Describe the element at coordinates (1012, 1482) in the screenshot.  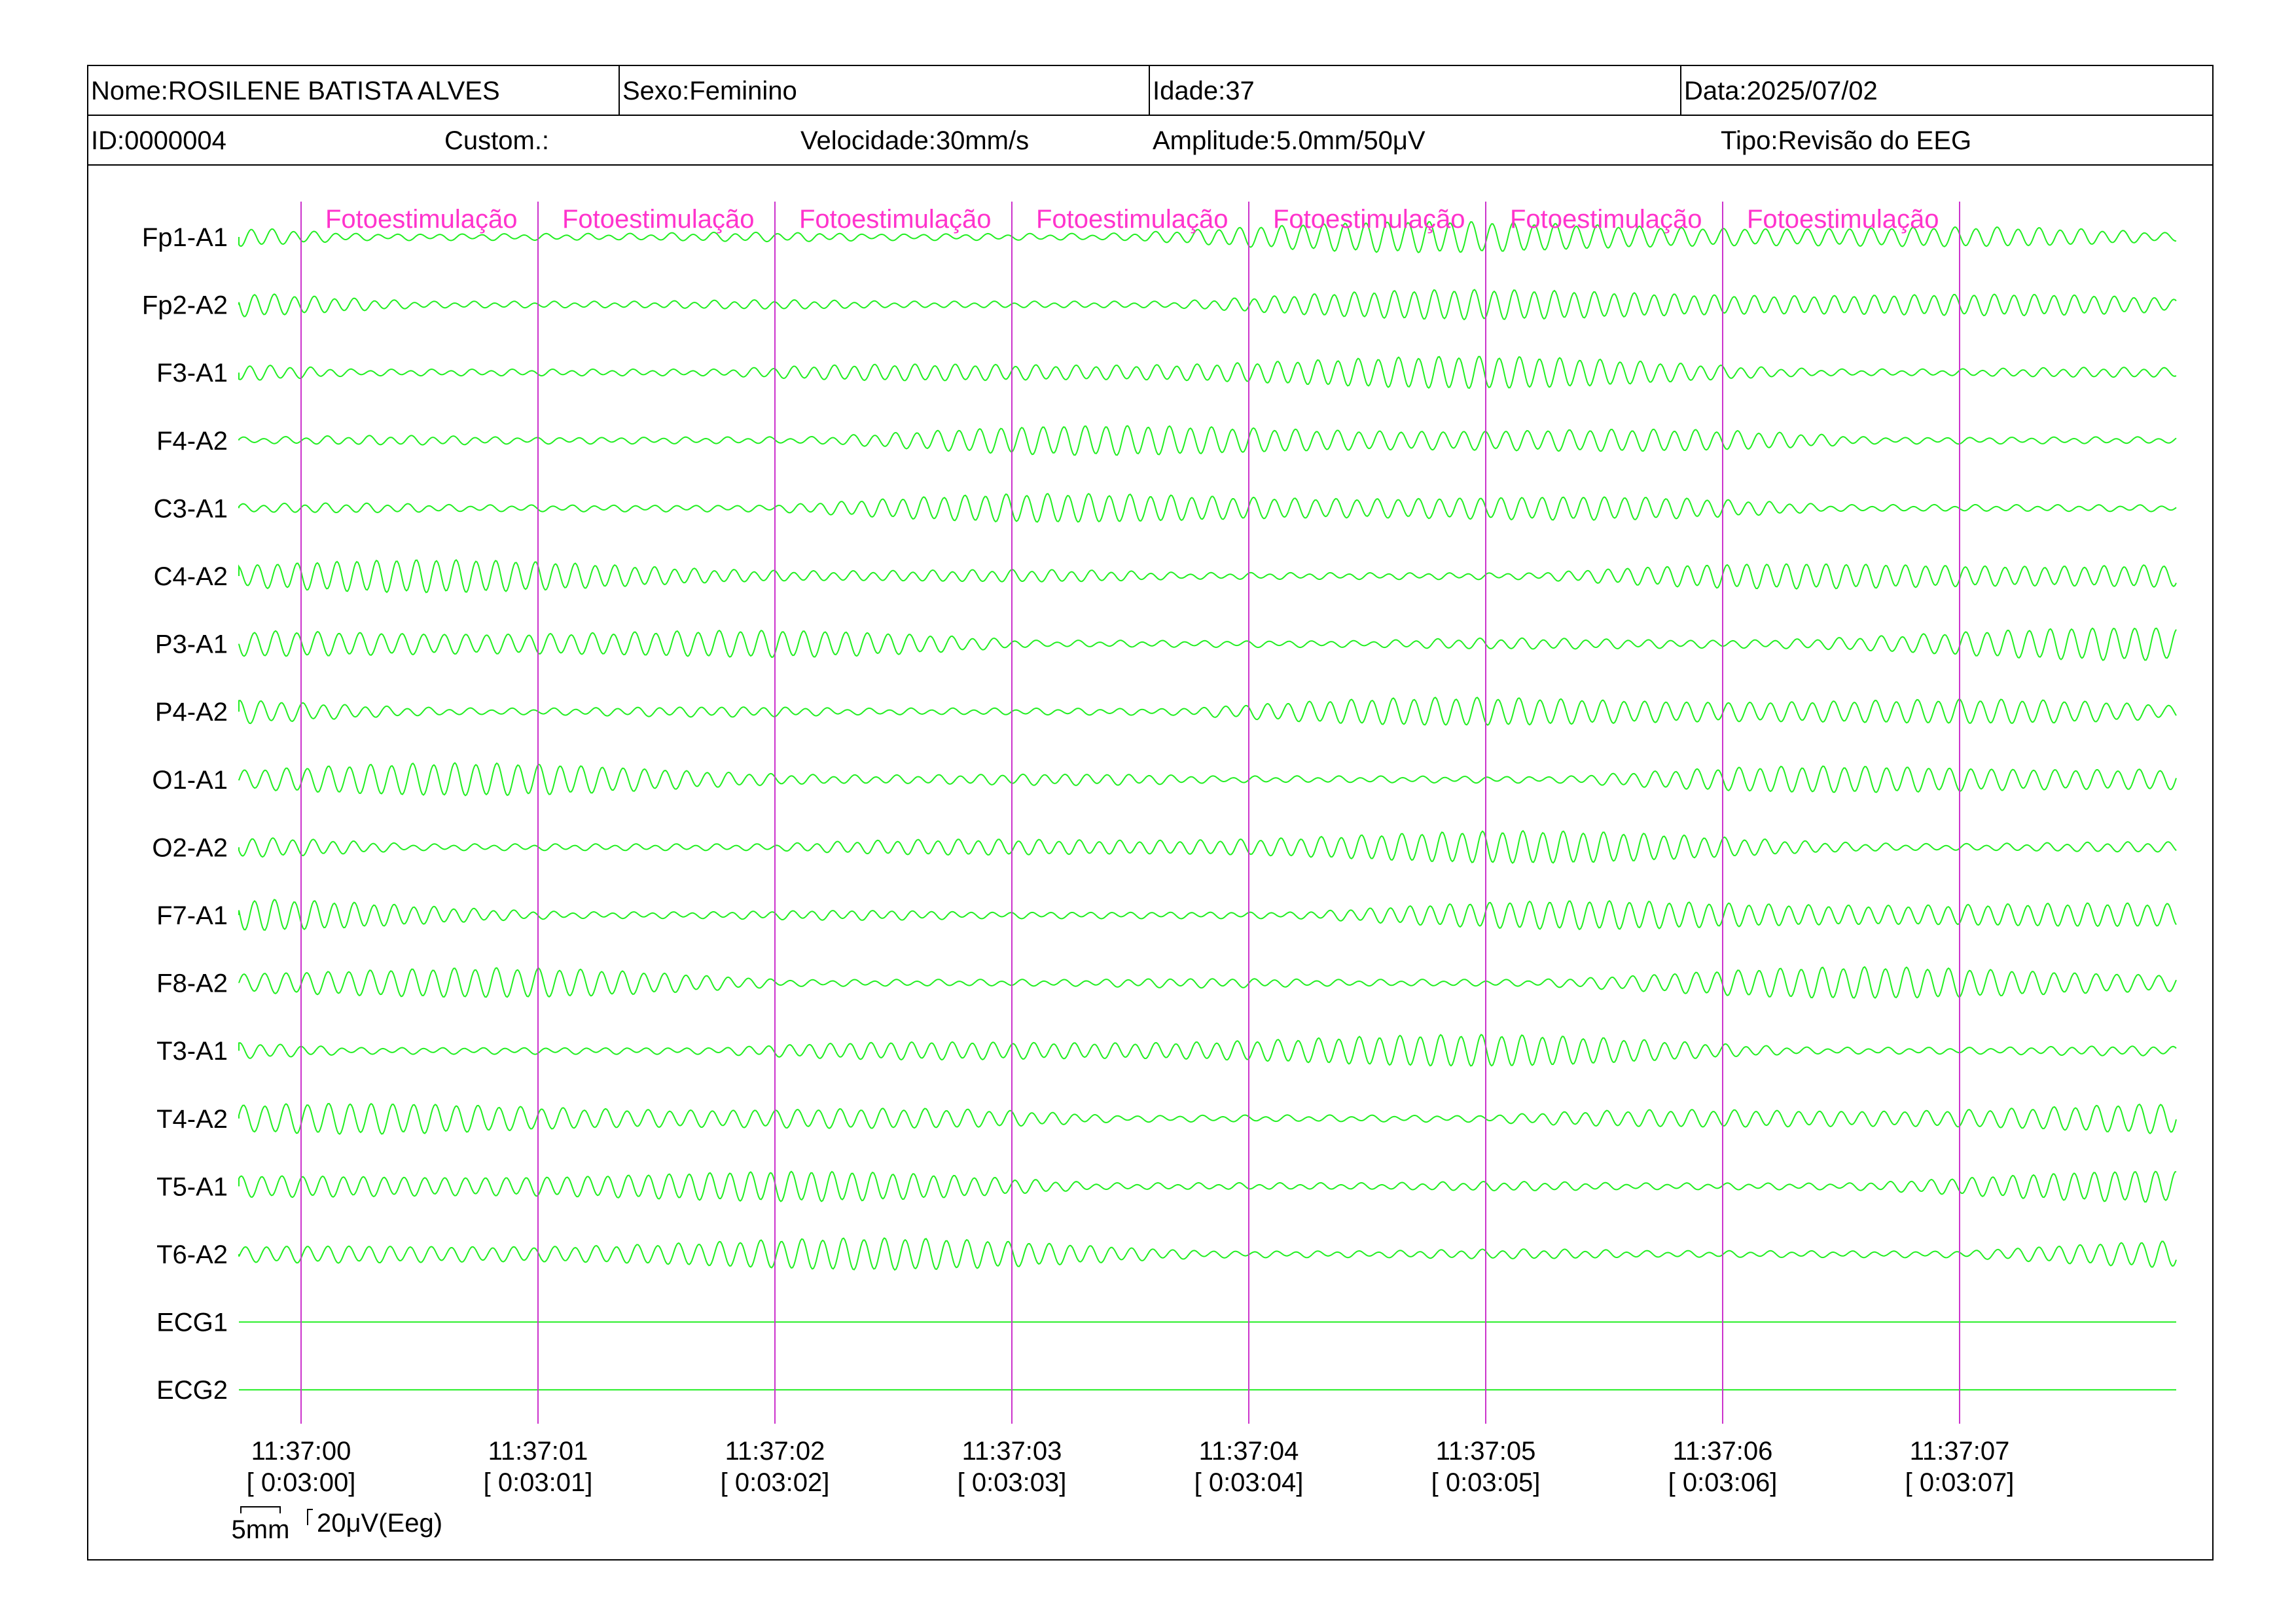
I see `time-tick-elapsed: [ 0:03:03]` at that location.